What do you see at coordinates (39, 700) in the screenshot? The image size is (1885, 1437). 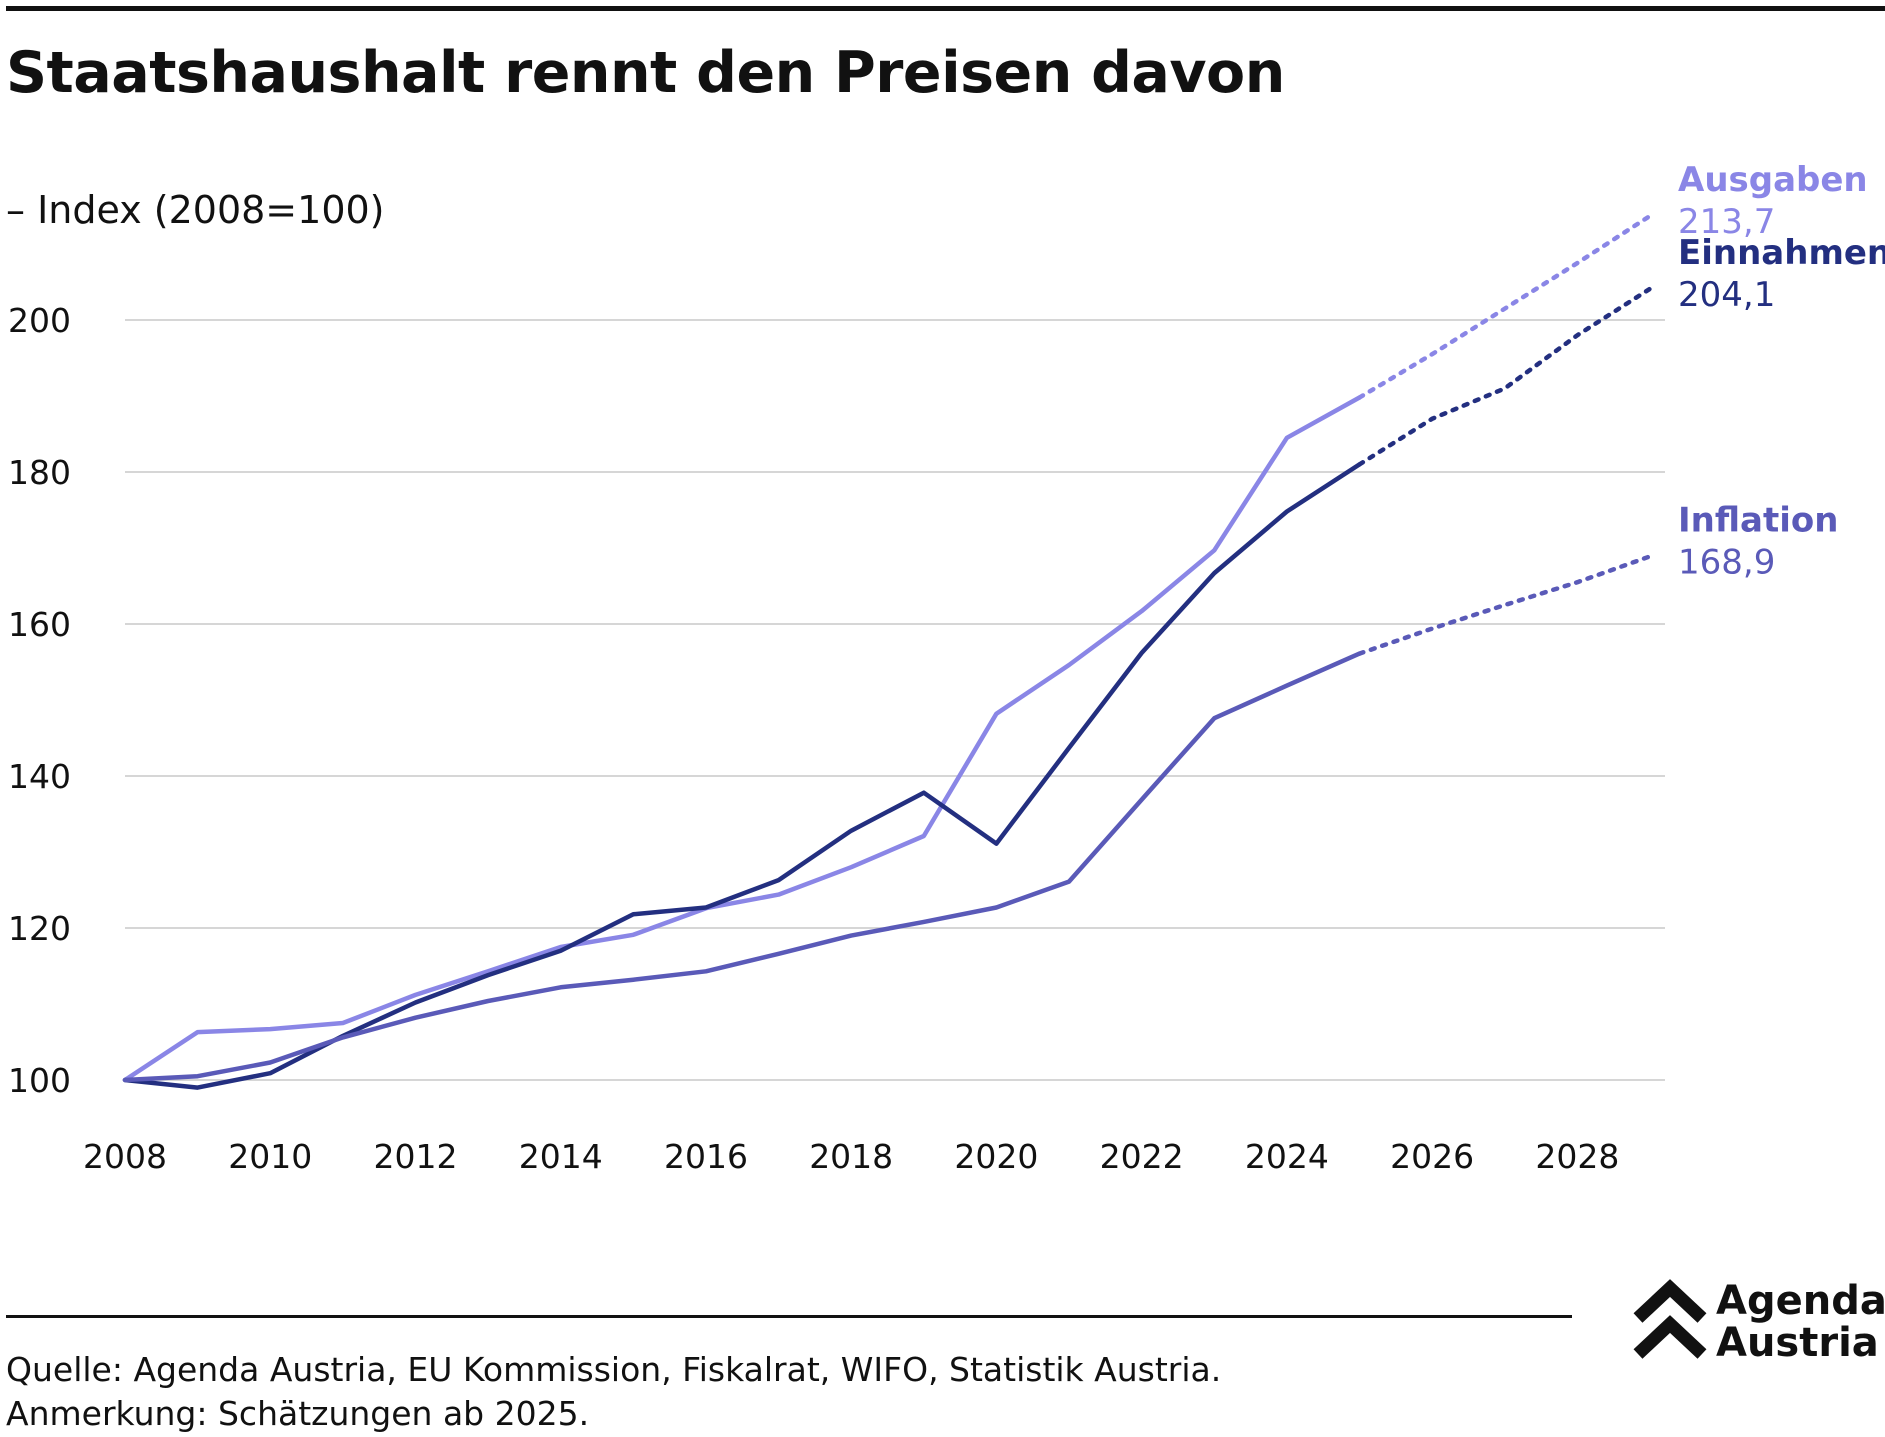 I see `y-axis-ticks: 100 120 140 160 180 200` at bounding box center [39, 700].